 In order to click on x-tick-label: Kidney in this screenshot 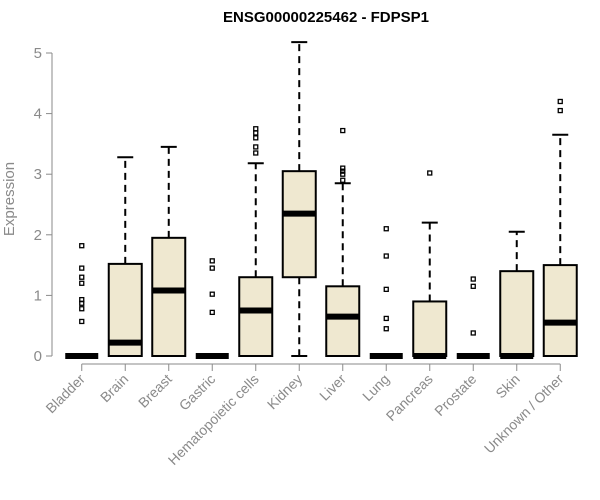, I will do `click(285, 392)`.